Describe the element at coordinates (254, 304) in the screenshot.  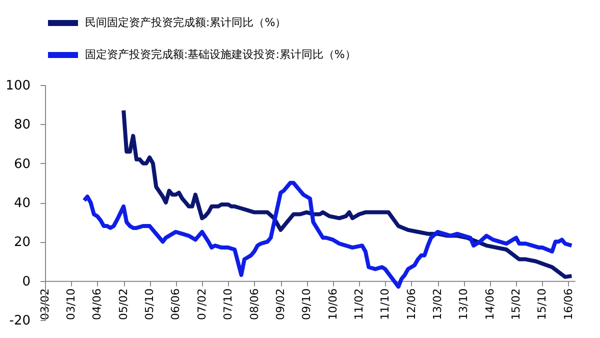
I see `x-tick-label: 08/06` at that location.